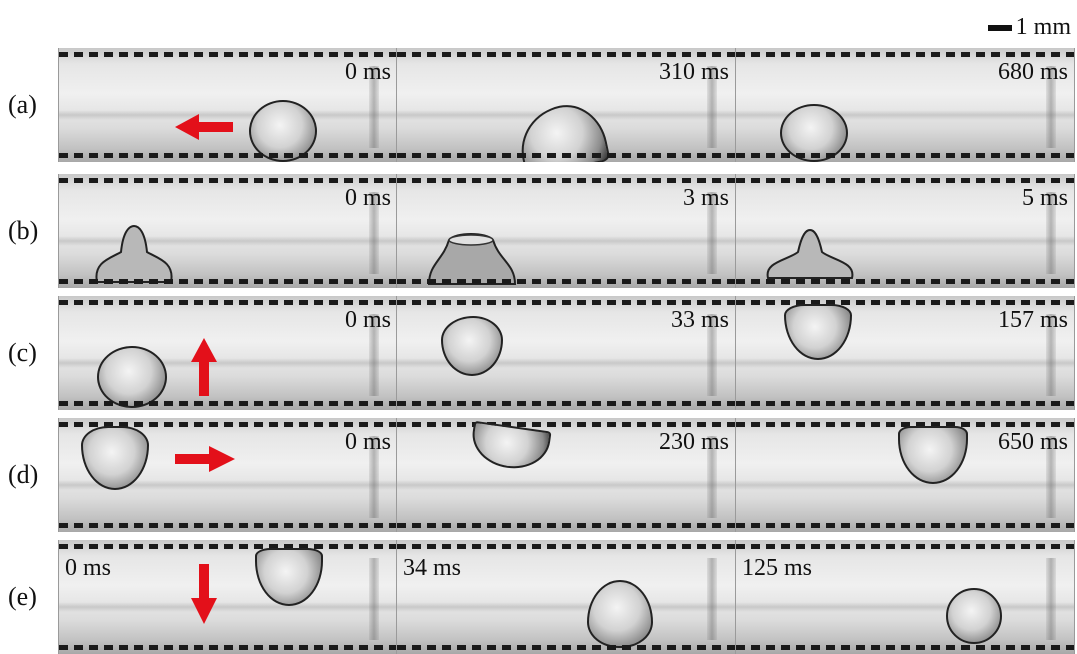 This screenshot has height=654, width=1077. I want to click on row-label: (a), so click(22, 104).